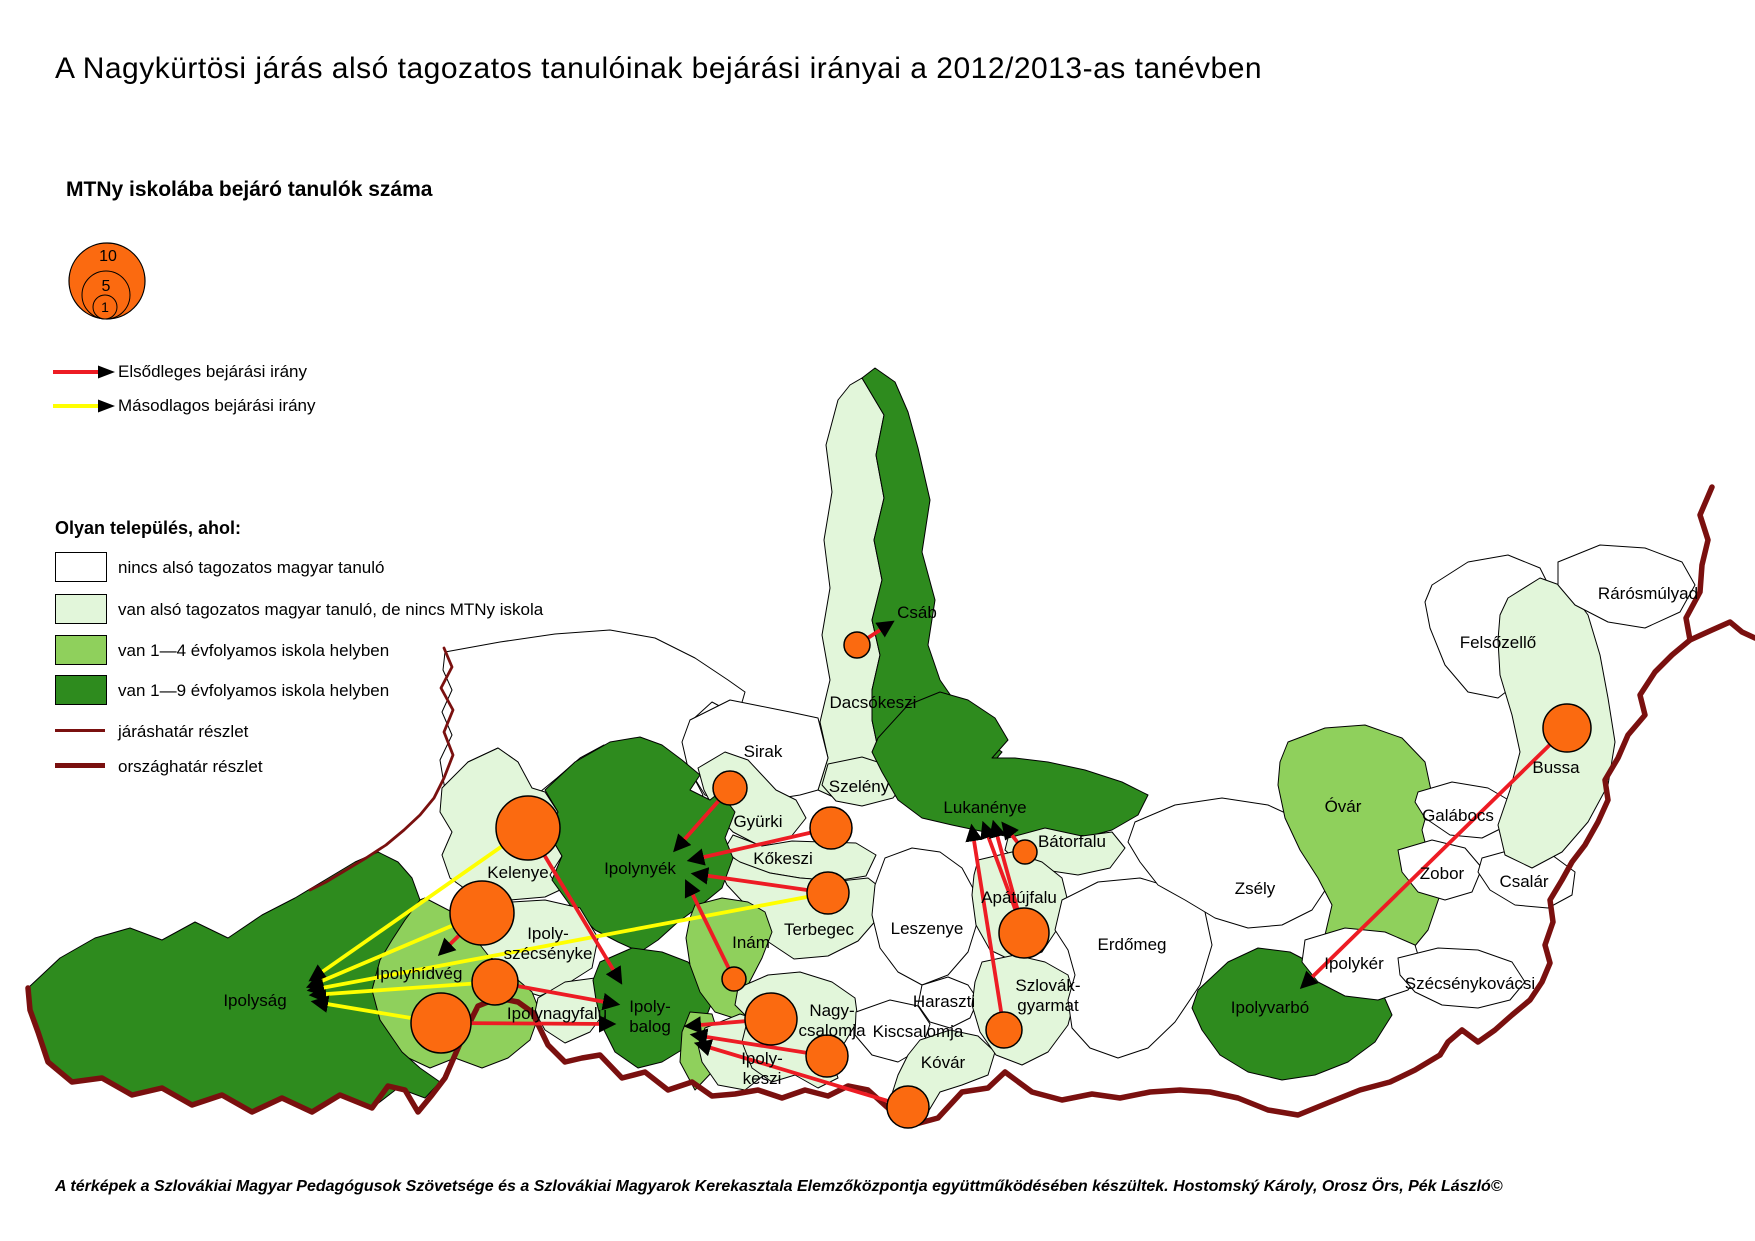 This screenshot has width=1755, height=1241. Describe the element at coordinates (106, 286) in the screenshot. I see `scale-value-5: 5` at that location.